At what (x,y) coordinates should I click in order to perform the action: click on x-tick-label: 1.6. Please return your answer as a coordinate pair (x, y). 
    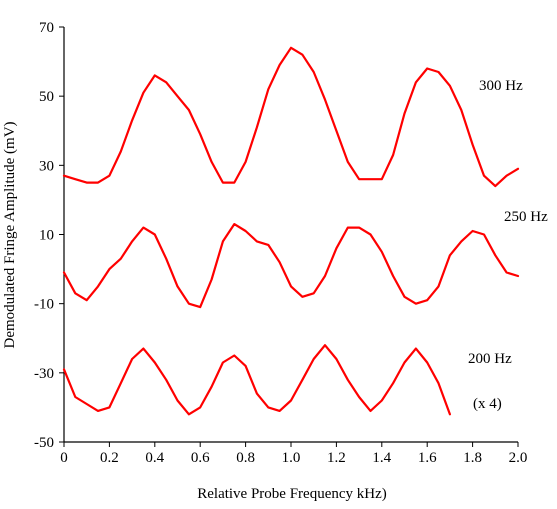
    Looking at the image, I should click on (427, 458).